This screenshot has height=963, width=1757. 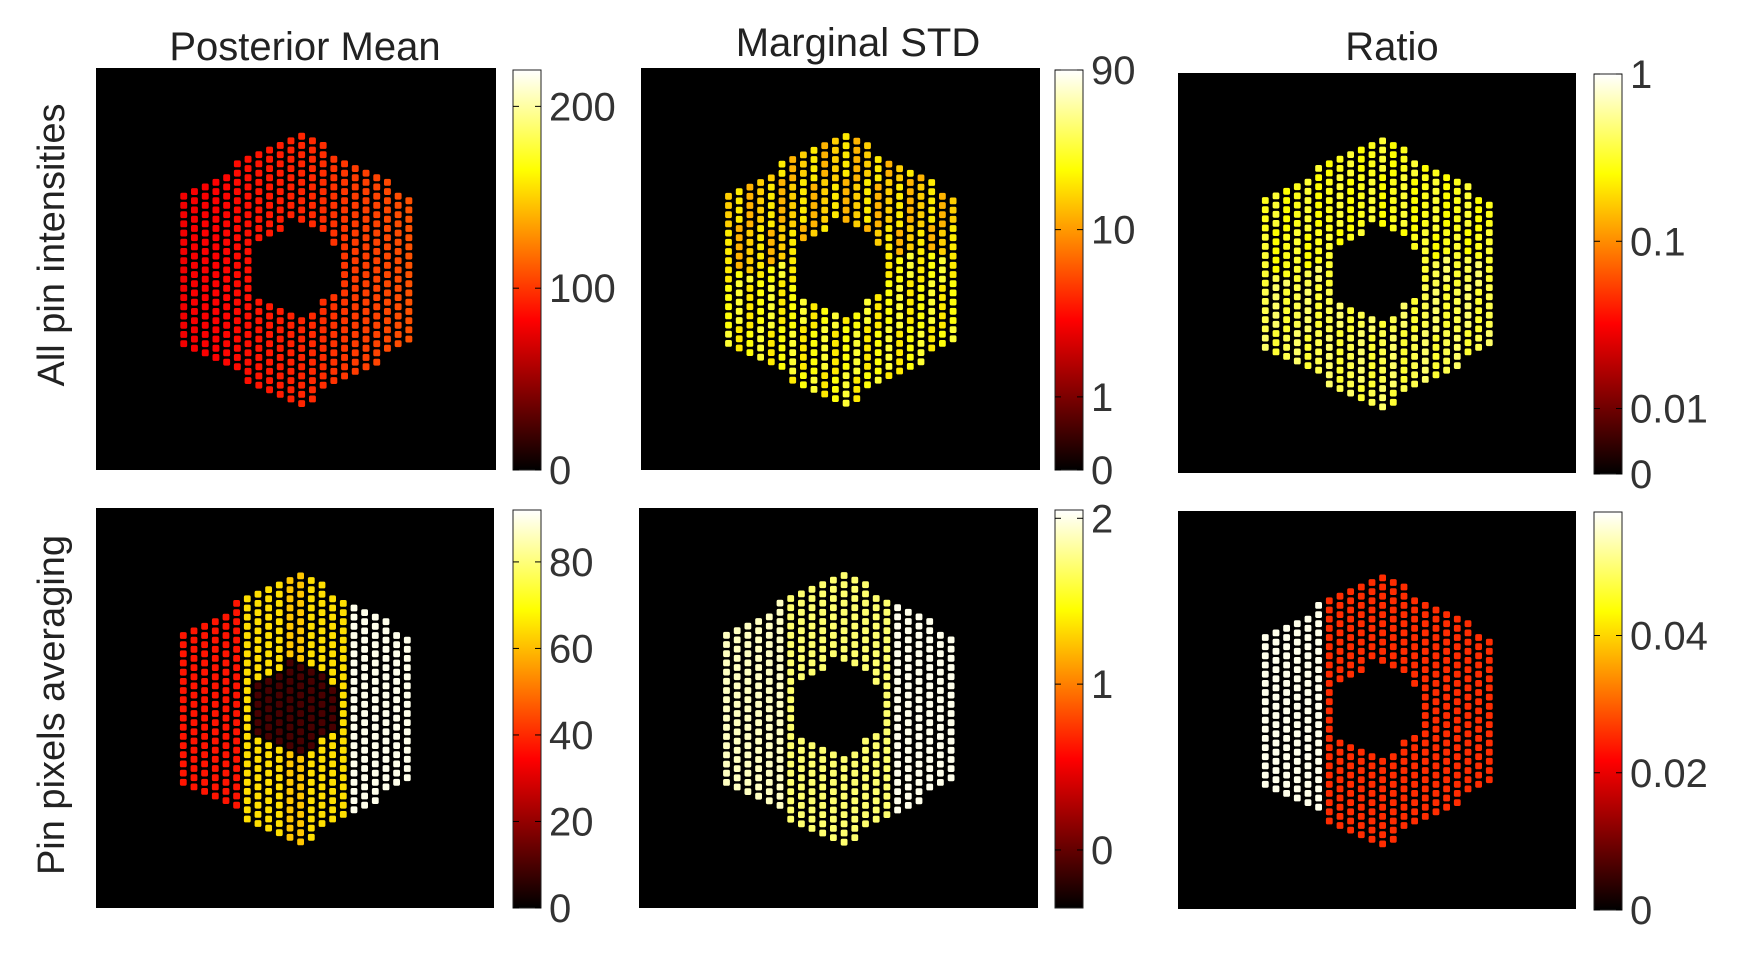 I want to click on colorbar, so click(x=1069, y=270).